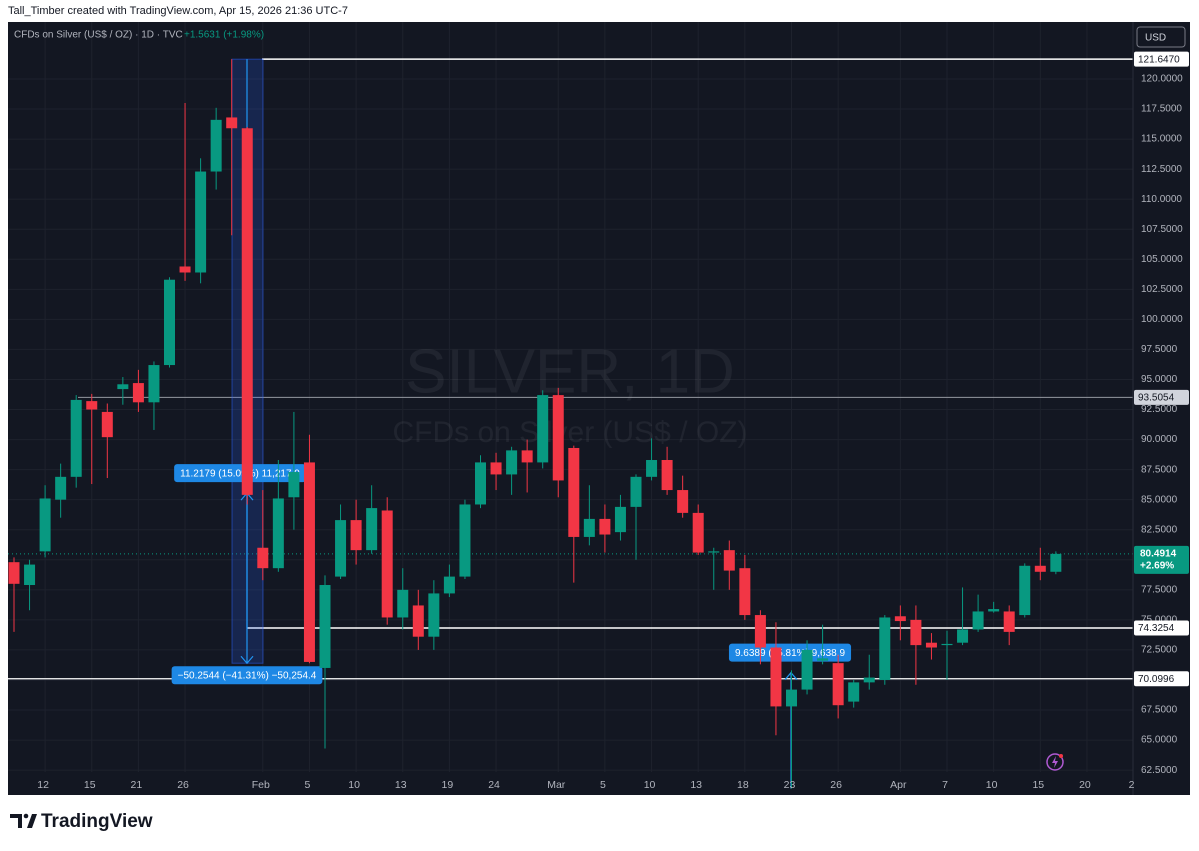 This screenshot has height=851, width=1199. What do you see at coordinates (1156, 628) in the screenshot?
I see `horizontal-line-label: 74.3254` at bounding box center [1156, 628].